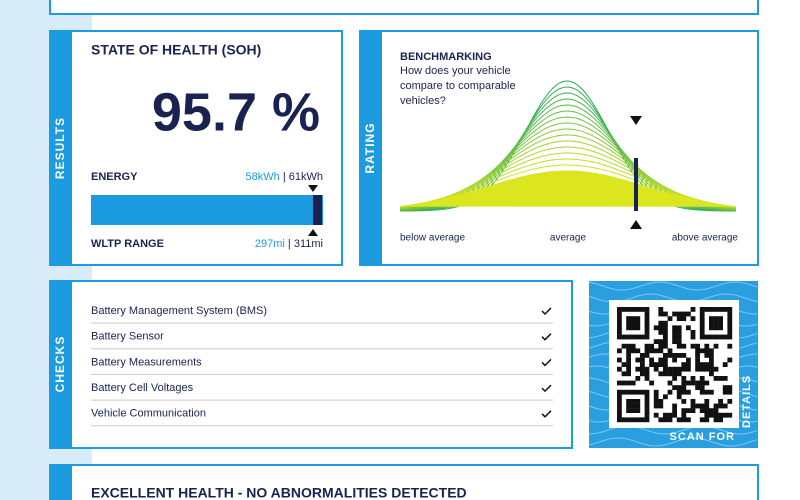 This screenshot has width=800, height=500. Describe the element at coordinates (458, 86) in the screenshot. I see `question-line: compare to comparable` at that location.